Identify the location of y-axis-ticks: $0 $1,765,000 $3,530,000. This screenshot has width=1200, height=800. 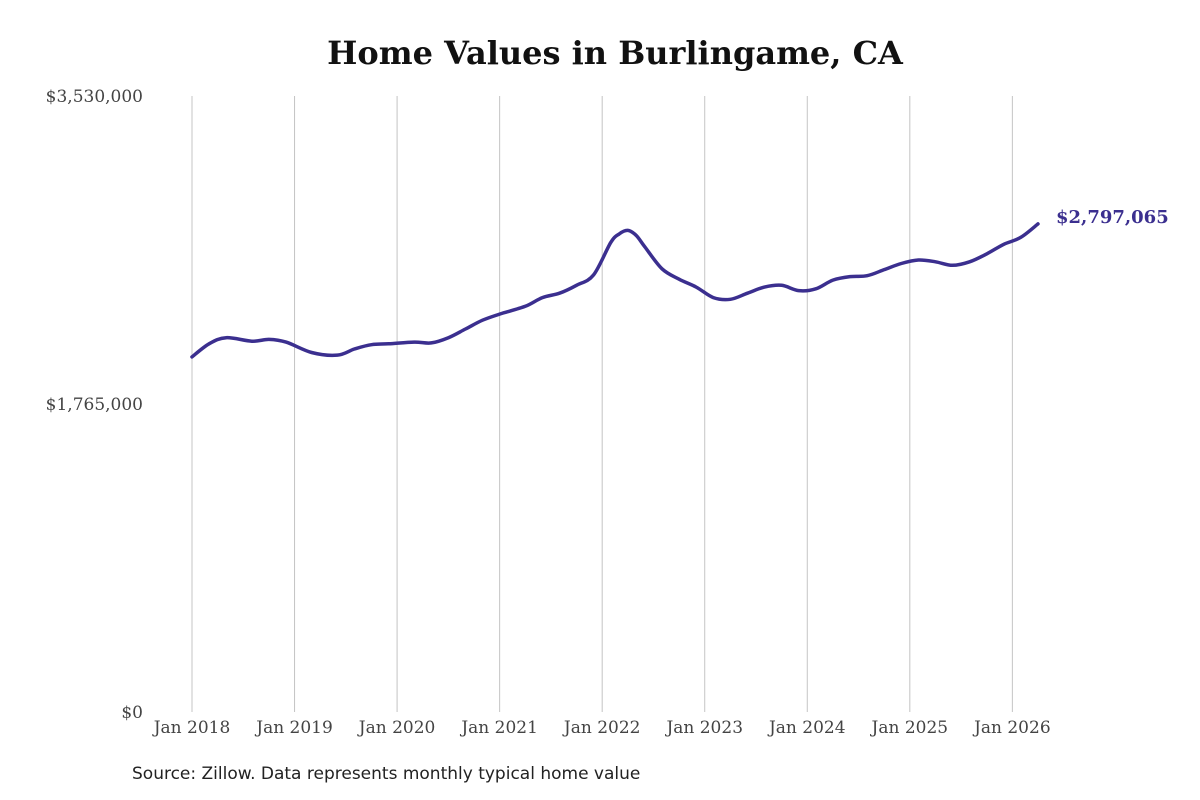
(94, 405).